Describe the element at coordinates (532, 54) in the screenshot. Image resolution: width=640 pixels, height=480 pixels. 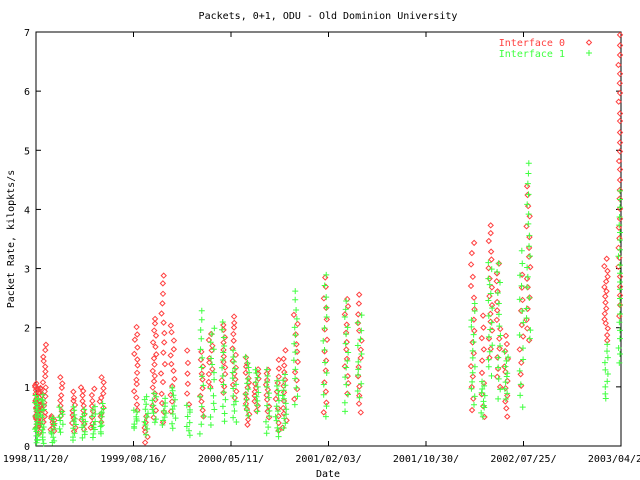
I see `legend-label-interface-1: Interface 1` at that location.